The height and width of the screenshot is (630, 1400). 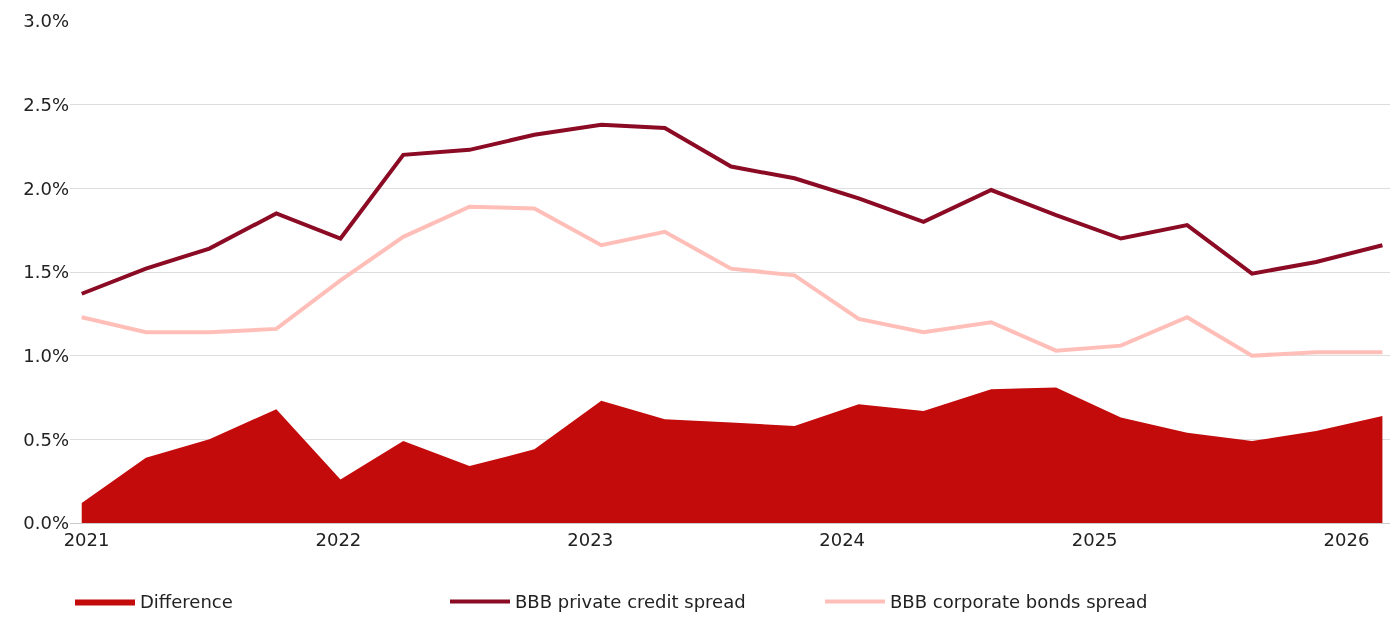 What do you see at coordinates (590, 539) in the screenshot?
I see `x-tick-label: 2023` at bounding box center [590, 539].